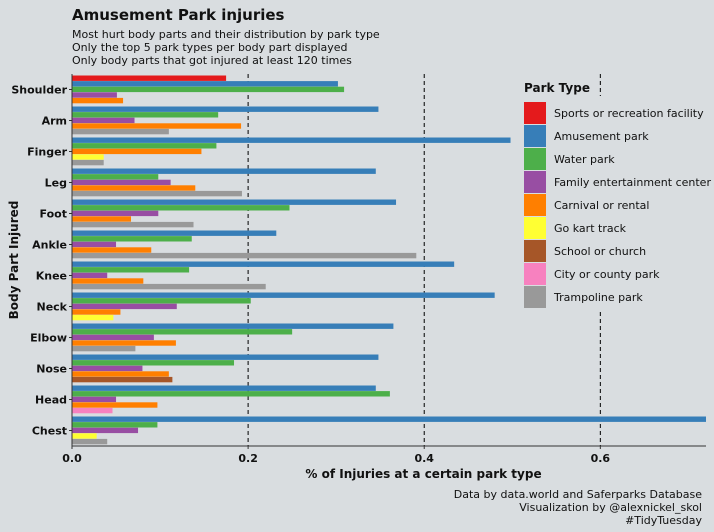 This screenshot has height=532, width=714. Describe the element at coordinates (115, 425) in the screenshot. I see `bar-chest-water-park` at that location.